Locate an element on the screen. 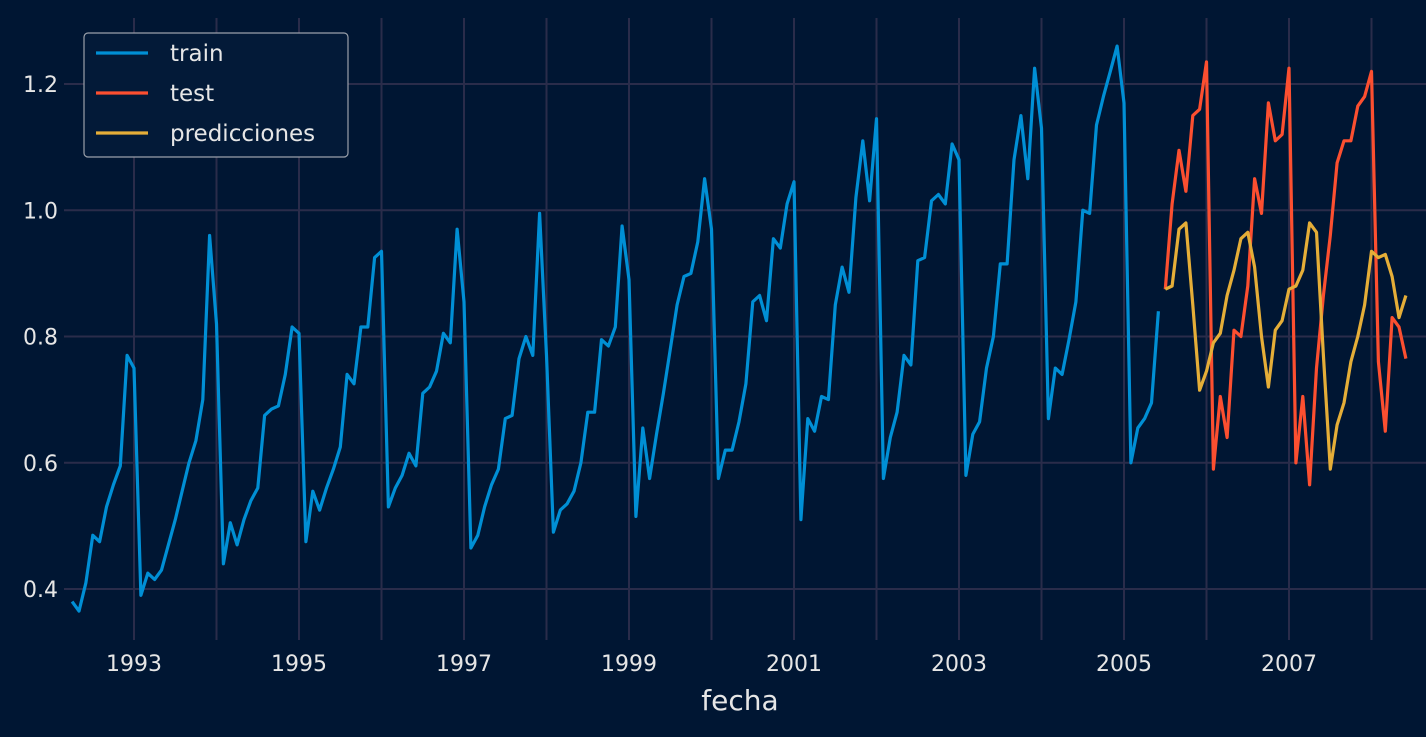 The width and height of the screenshot is (1426, 737). series-points-predicciones is located at coordinates (1285, 346).